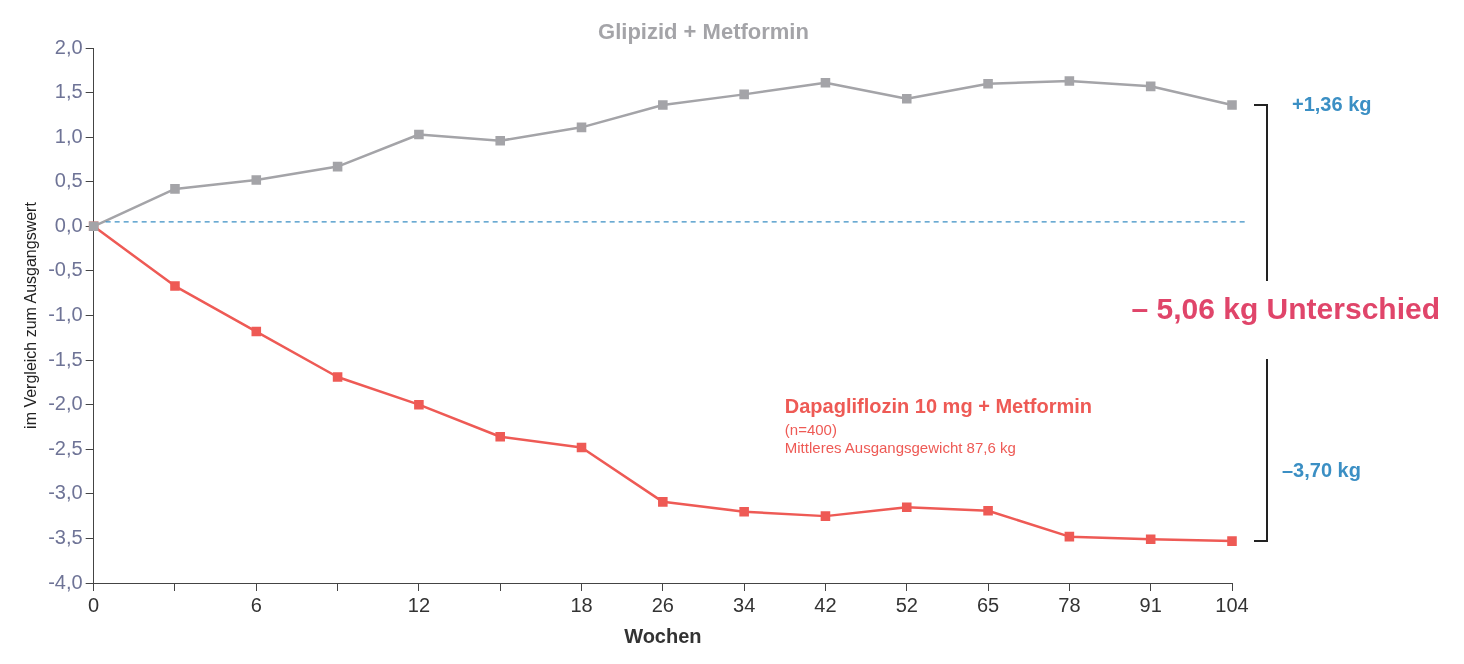 Image resolution: width=1464 pixels, height=664 pixels. Describe the element at coordinates (65, 403) in the screenshot. I see `y-tick-label: -2,0` at that location.